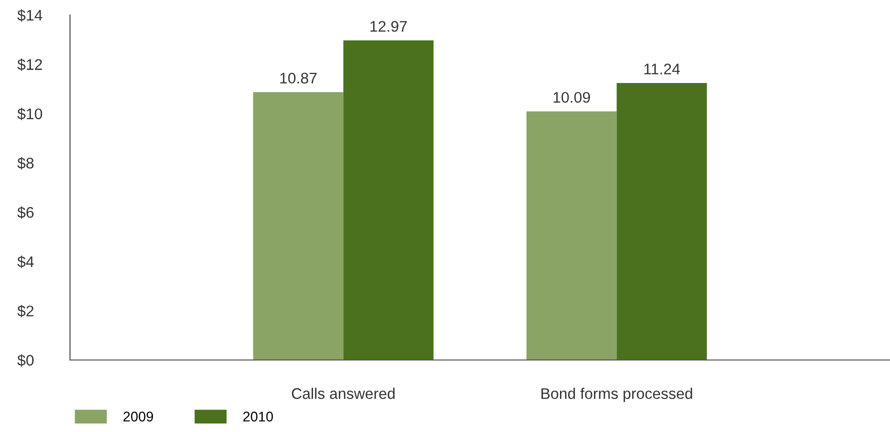  What do you see at coordinates (572, 97) in the screenshot?
I see `data-label: 10.09` at bounding box center [572, 97].